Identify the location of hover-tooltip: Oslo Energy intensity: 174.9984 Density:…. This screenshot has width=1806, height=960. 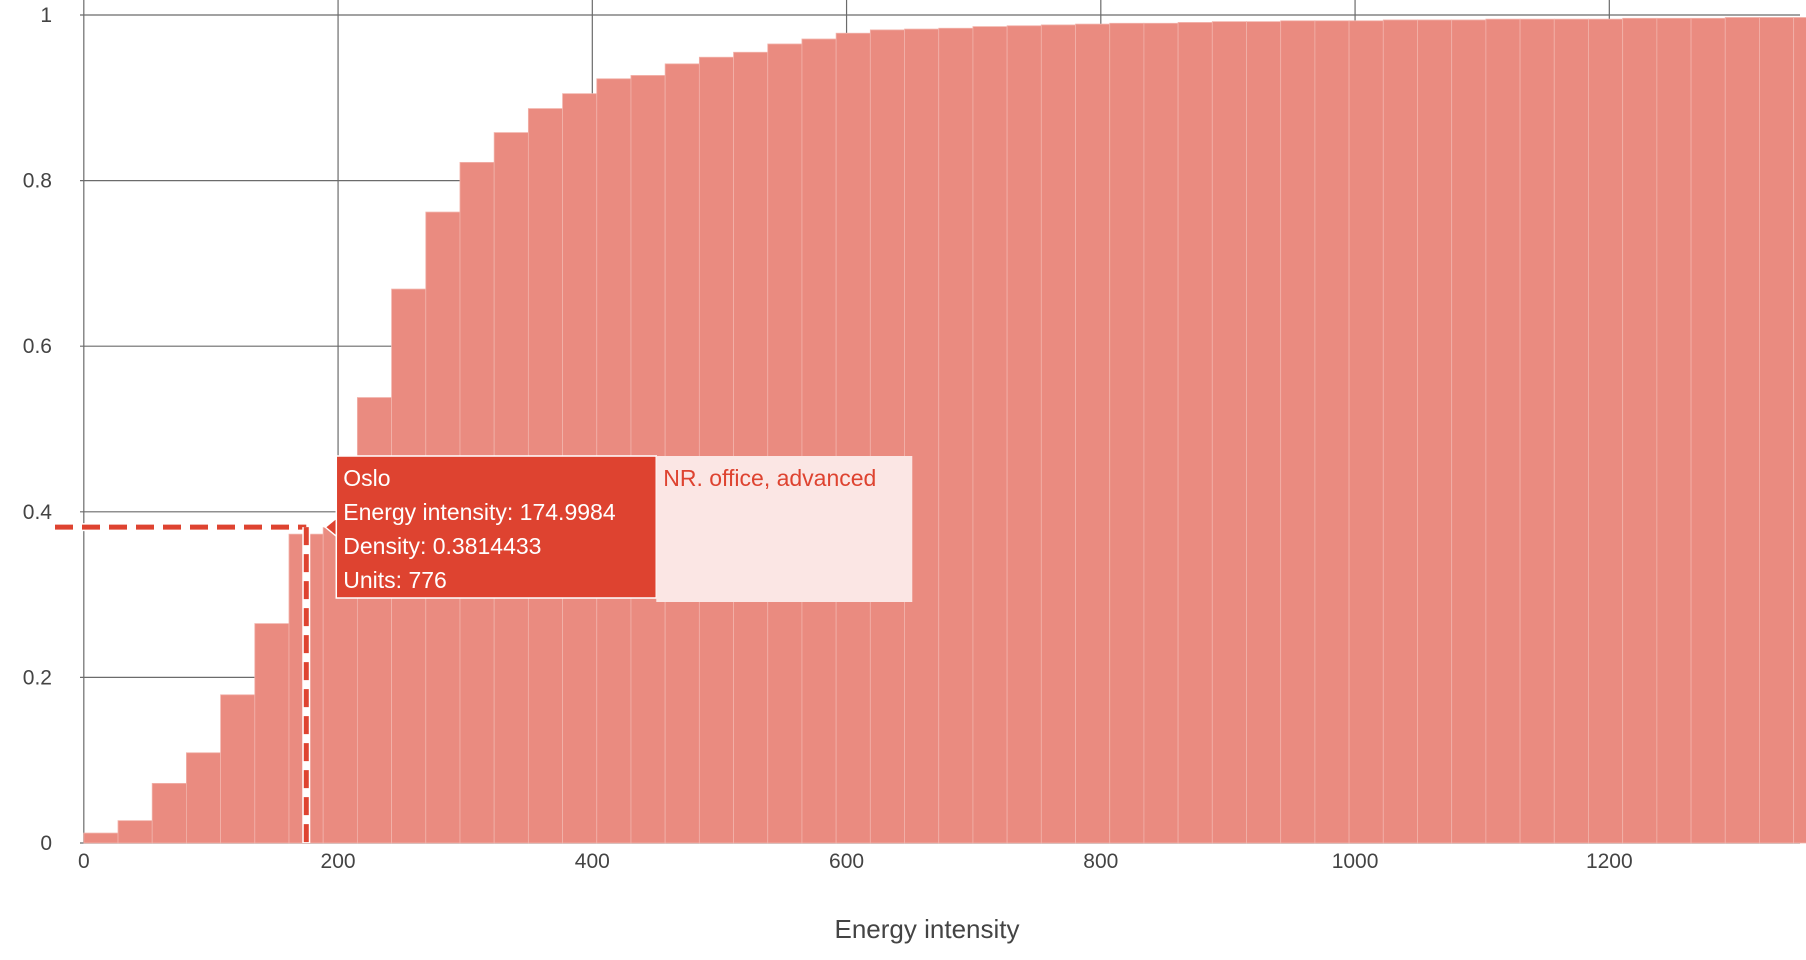
(618, 528).